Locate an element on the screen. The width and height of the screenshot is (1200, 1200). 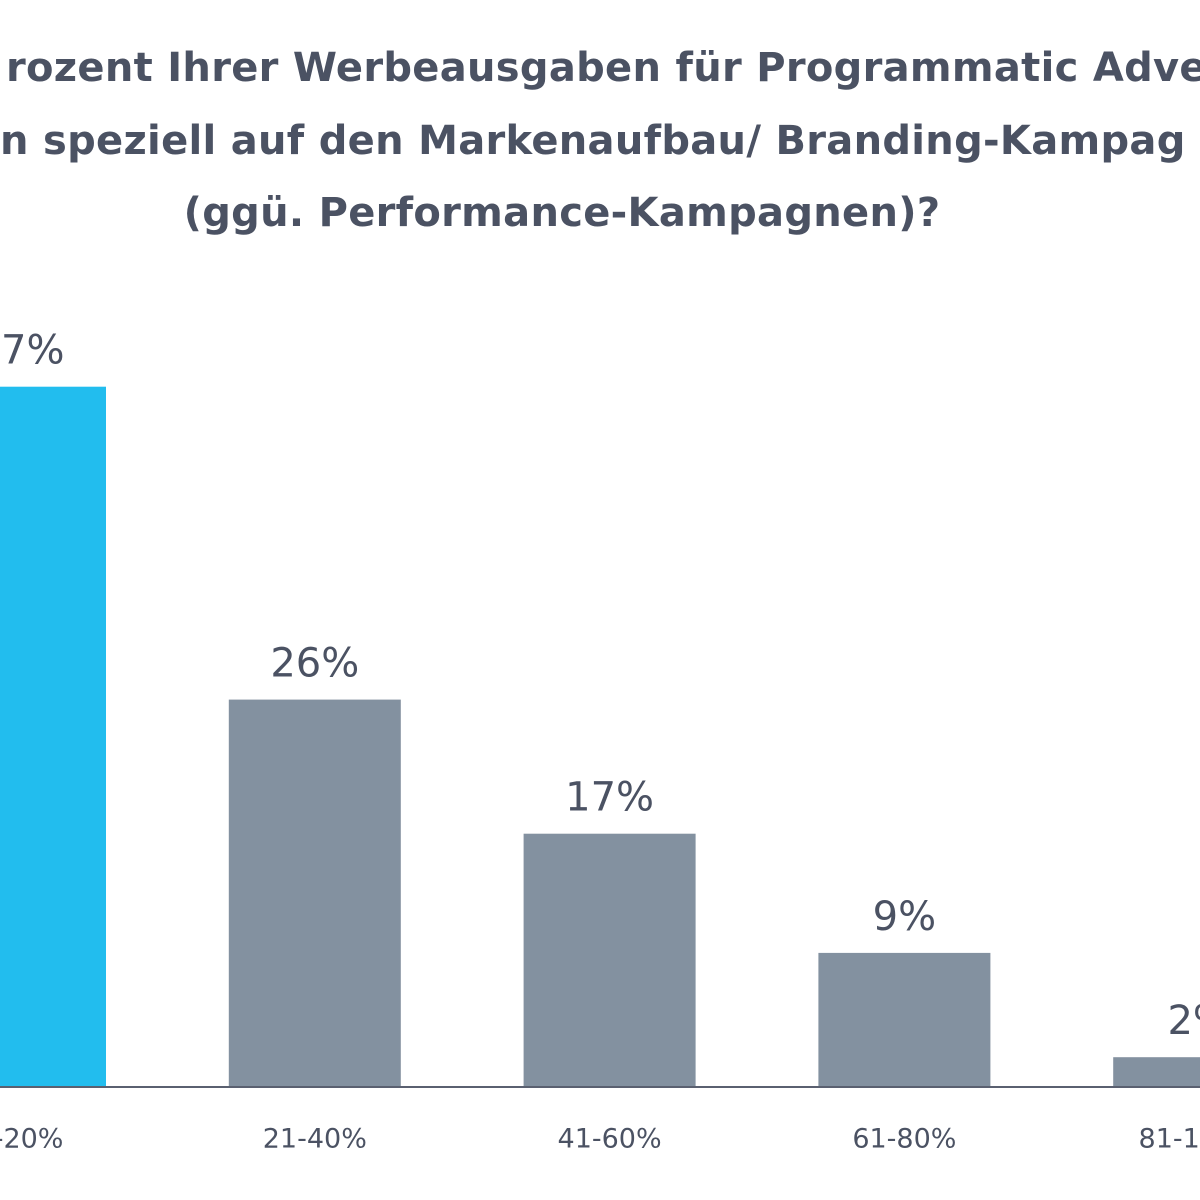
value-label: 9% is located at coordinates (904, 917).